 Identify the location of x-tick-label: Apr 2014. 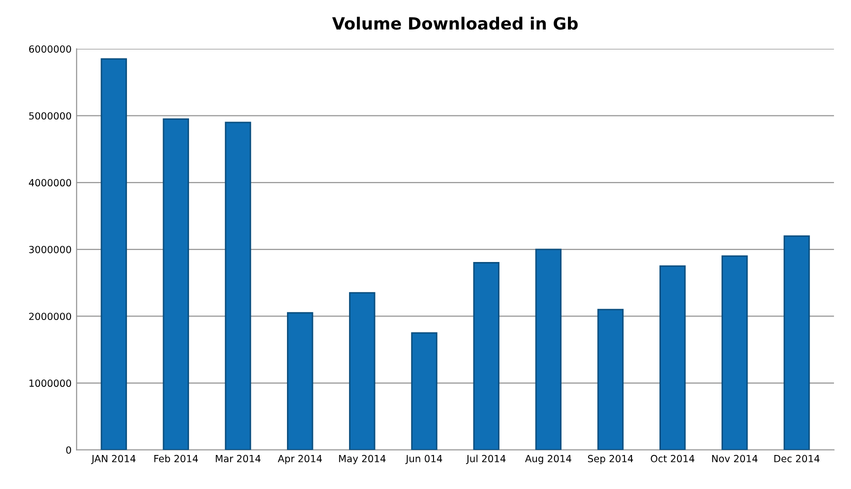
(300, 459).